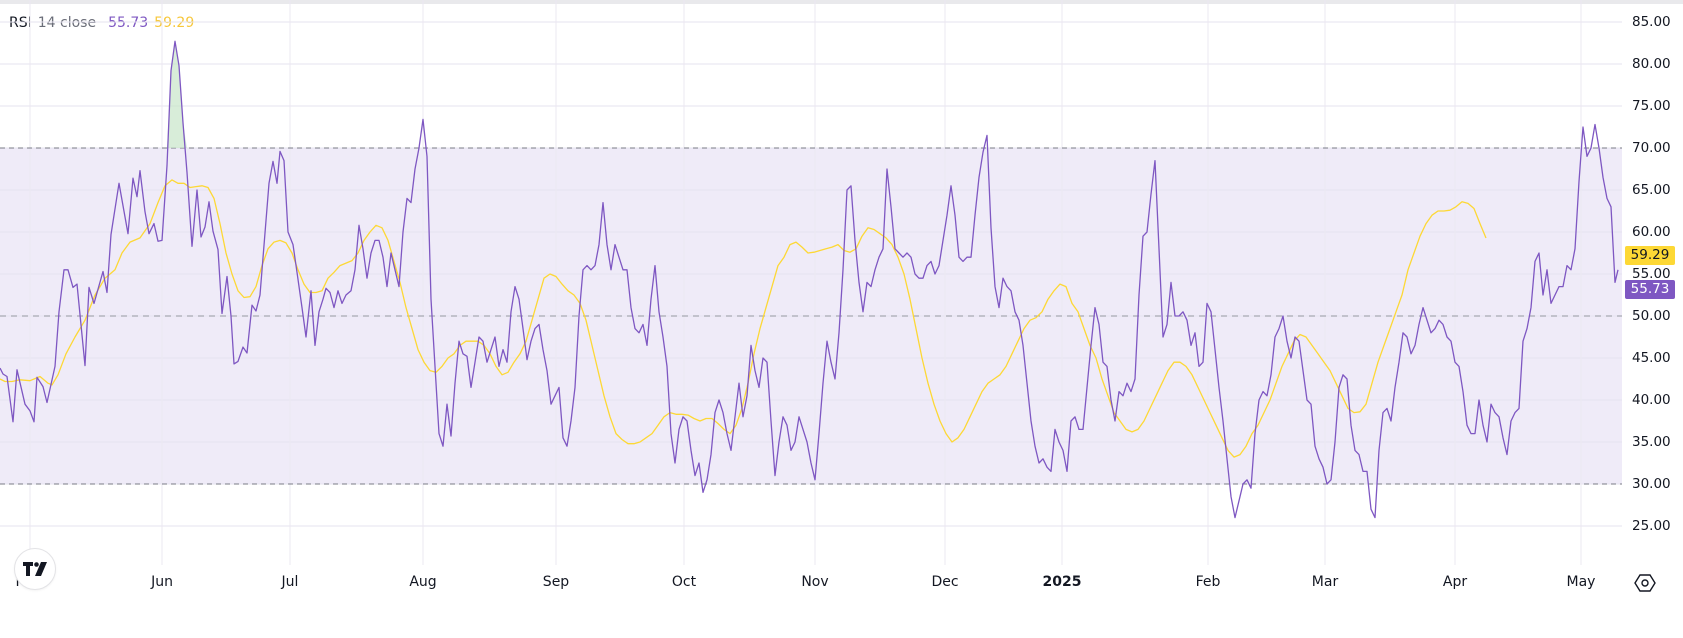 This screenshot has width=1683, height=638. What do you see at coordinates (1651, 316) in the screenshot?
I see `y-tick-label: 50.00` at bounding box center [1651, 316].